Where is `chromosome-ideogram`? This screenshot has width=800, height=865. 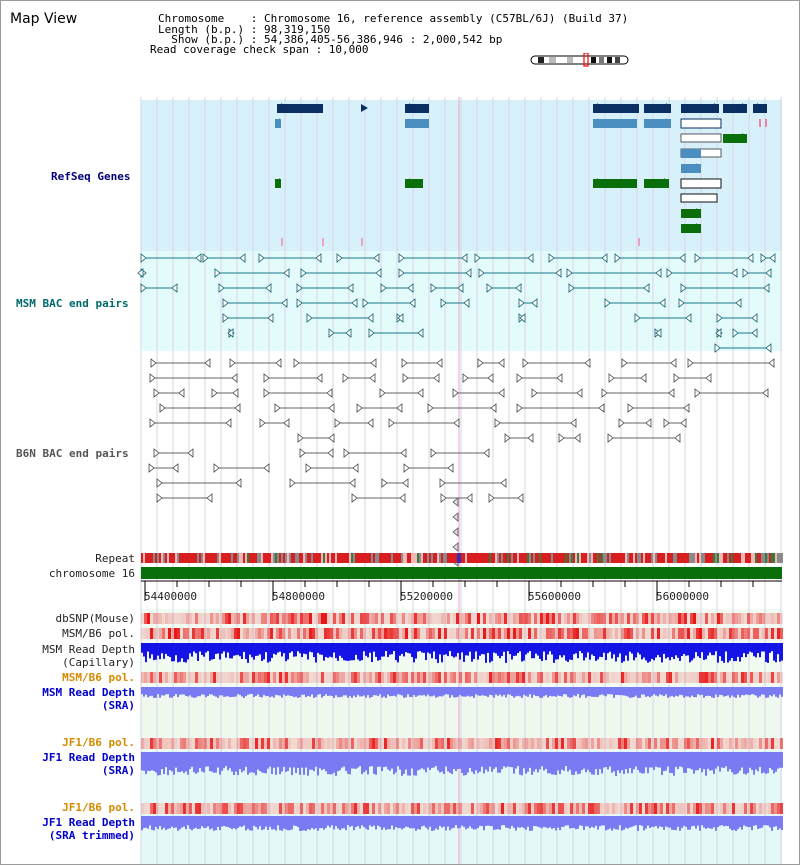
chromosome-ideogram is located at coordinates (581, 60).